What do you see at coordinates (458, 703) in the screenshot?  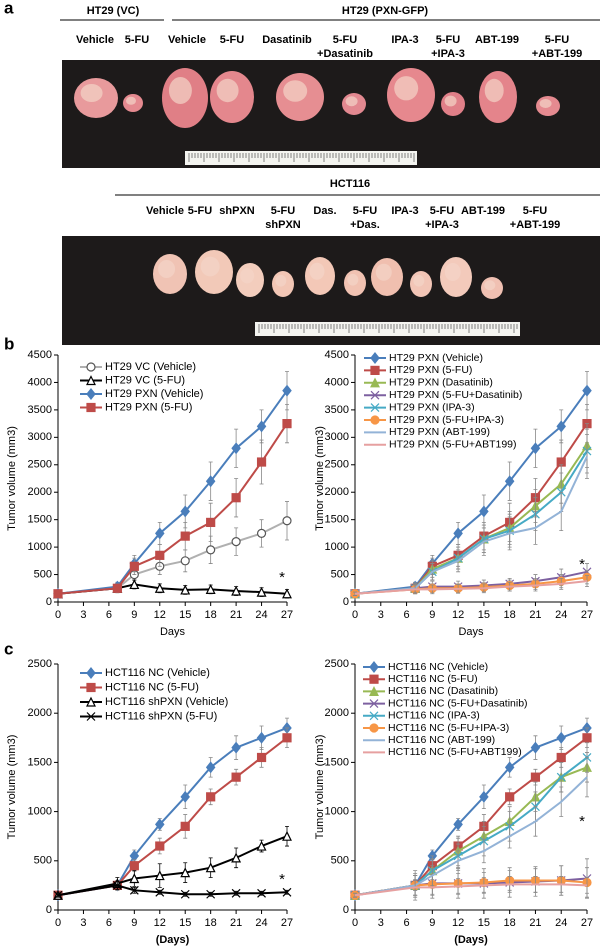 I see `legend-label: HCT116 NC (5-FU+Dasatinib)` at bounding box center [458, 703].